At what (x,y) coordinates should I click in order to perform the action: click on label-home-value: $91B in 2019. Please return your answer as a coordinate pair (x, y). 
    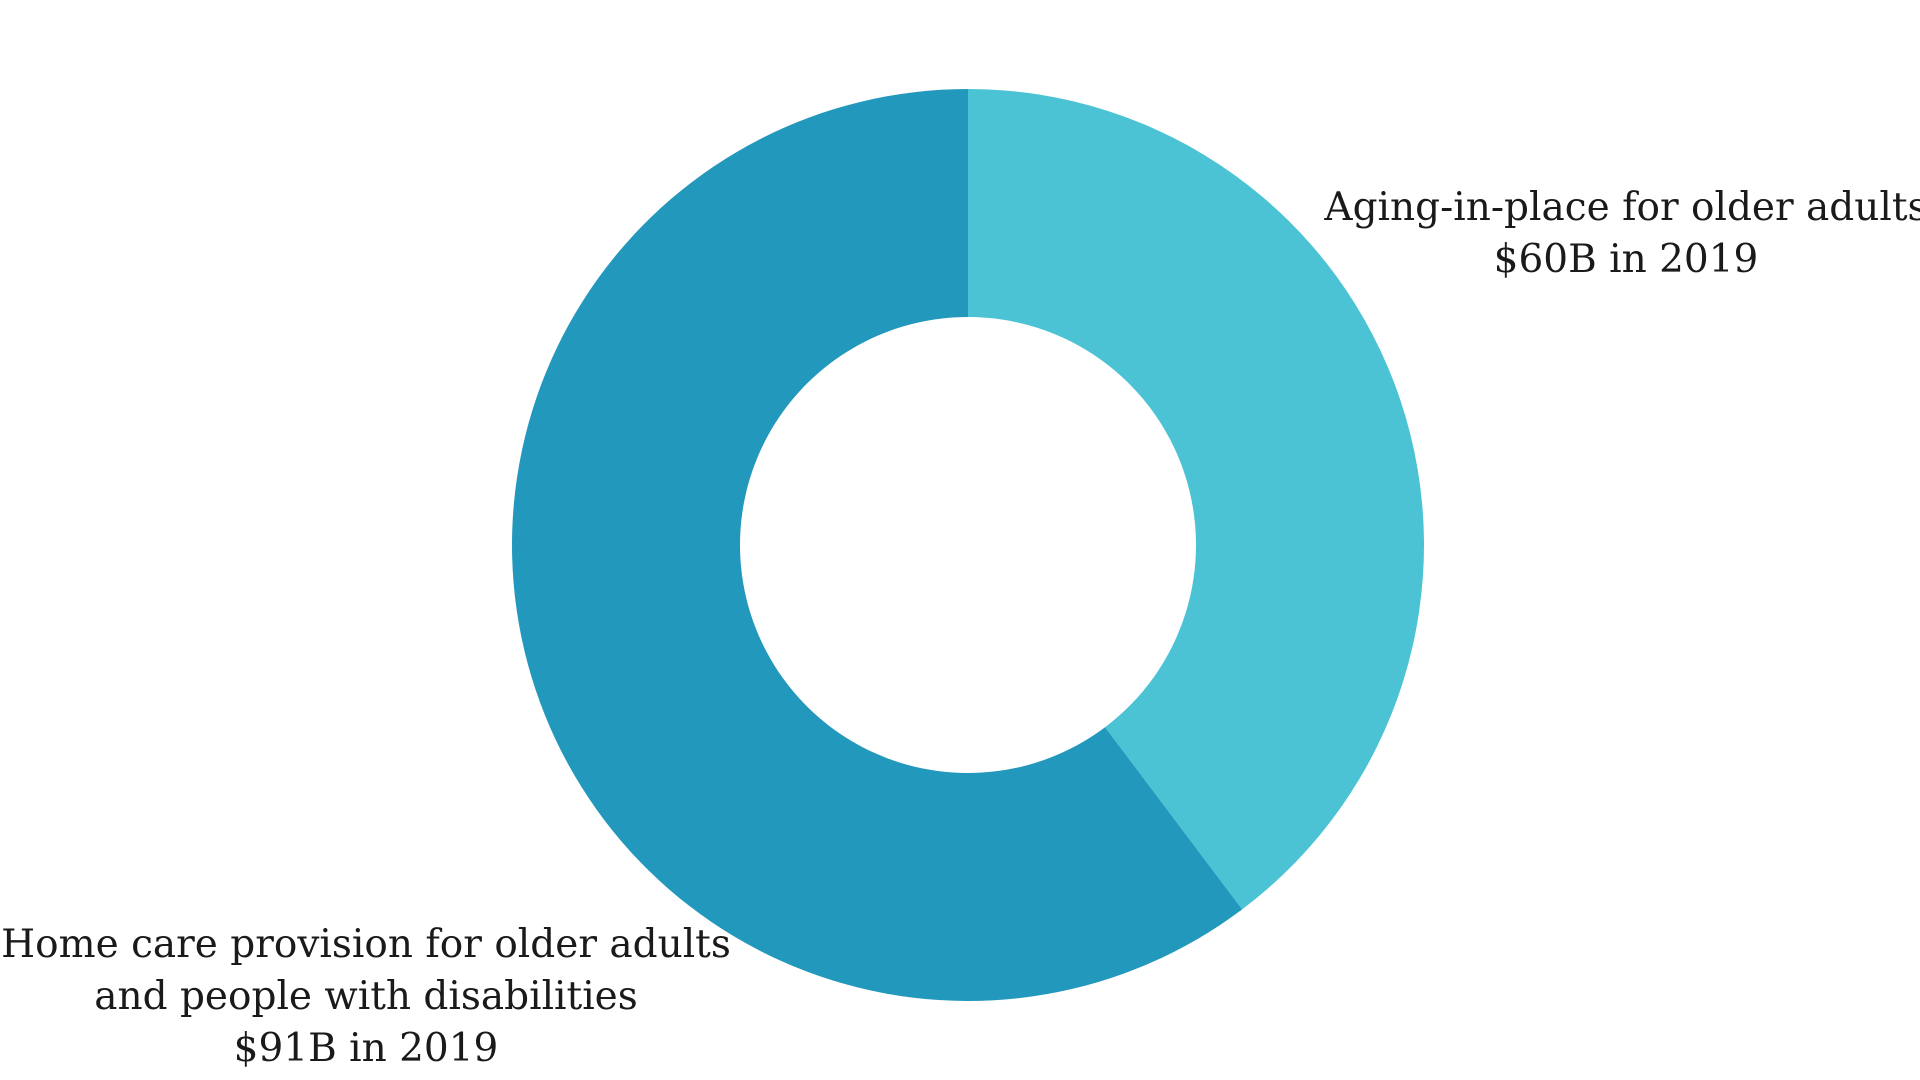
    Looking at the image, I should click on (366, 1048).